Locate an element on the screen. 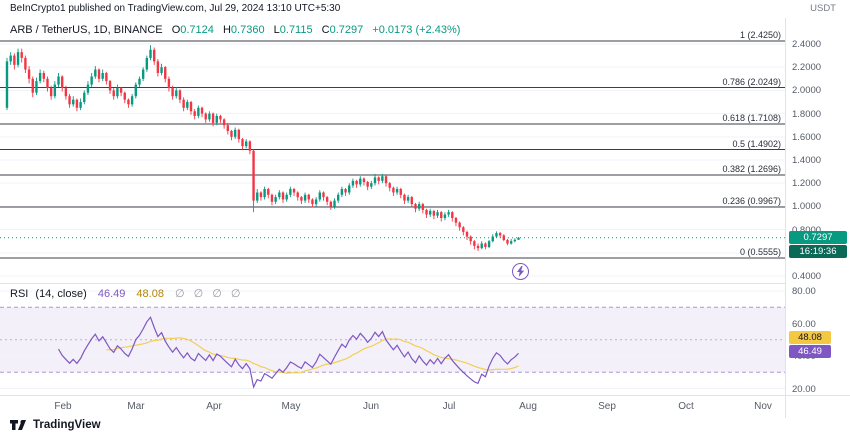 The height and width of the screenshot is (435, 850). rsi-ma-value: 48.08 is located at coordinates (150, 294).